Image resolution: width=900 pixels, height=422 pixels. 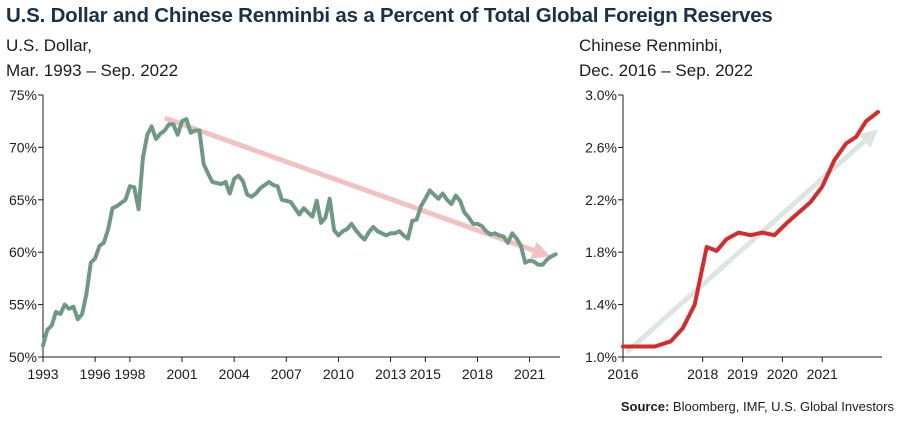 What do you see at coordinates (477, 374) in the screenshot?
I see `usd-x-tick-label: 2018` at bounding box center [477, 374].